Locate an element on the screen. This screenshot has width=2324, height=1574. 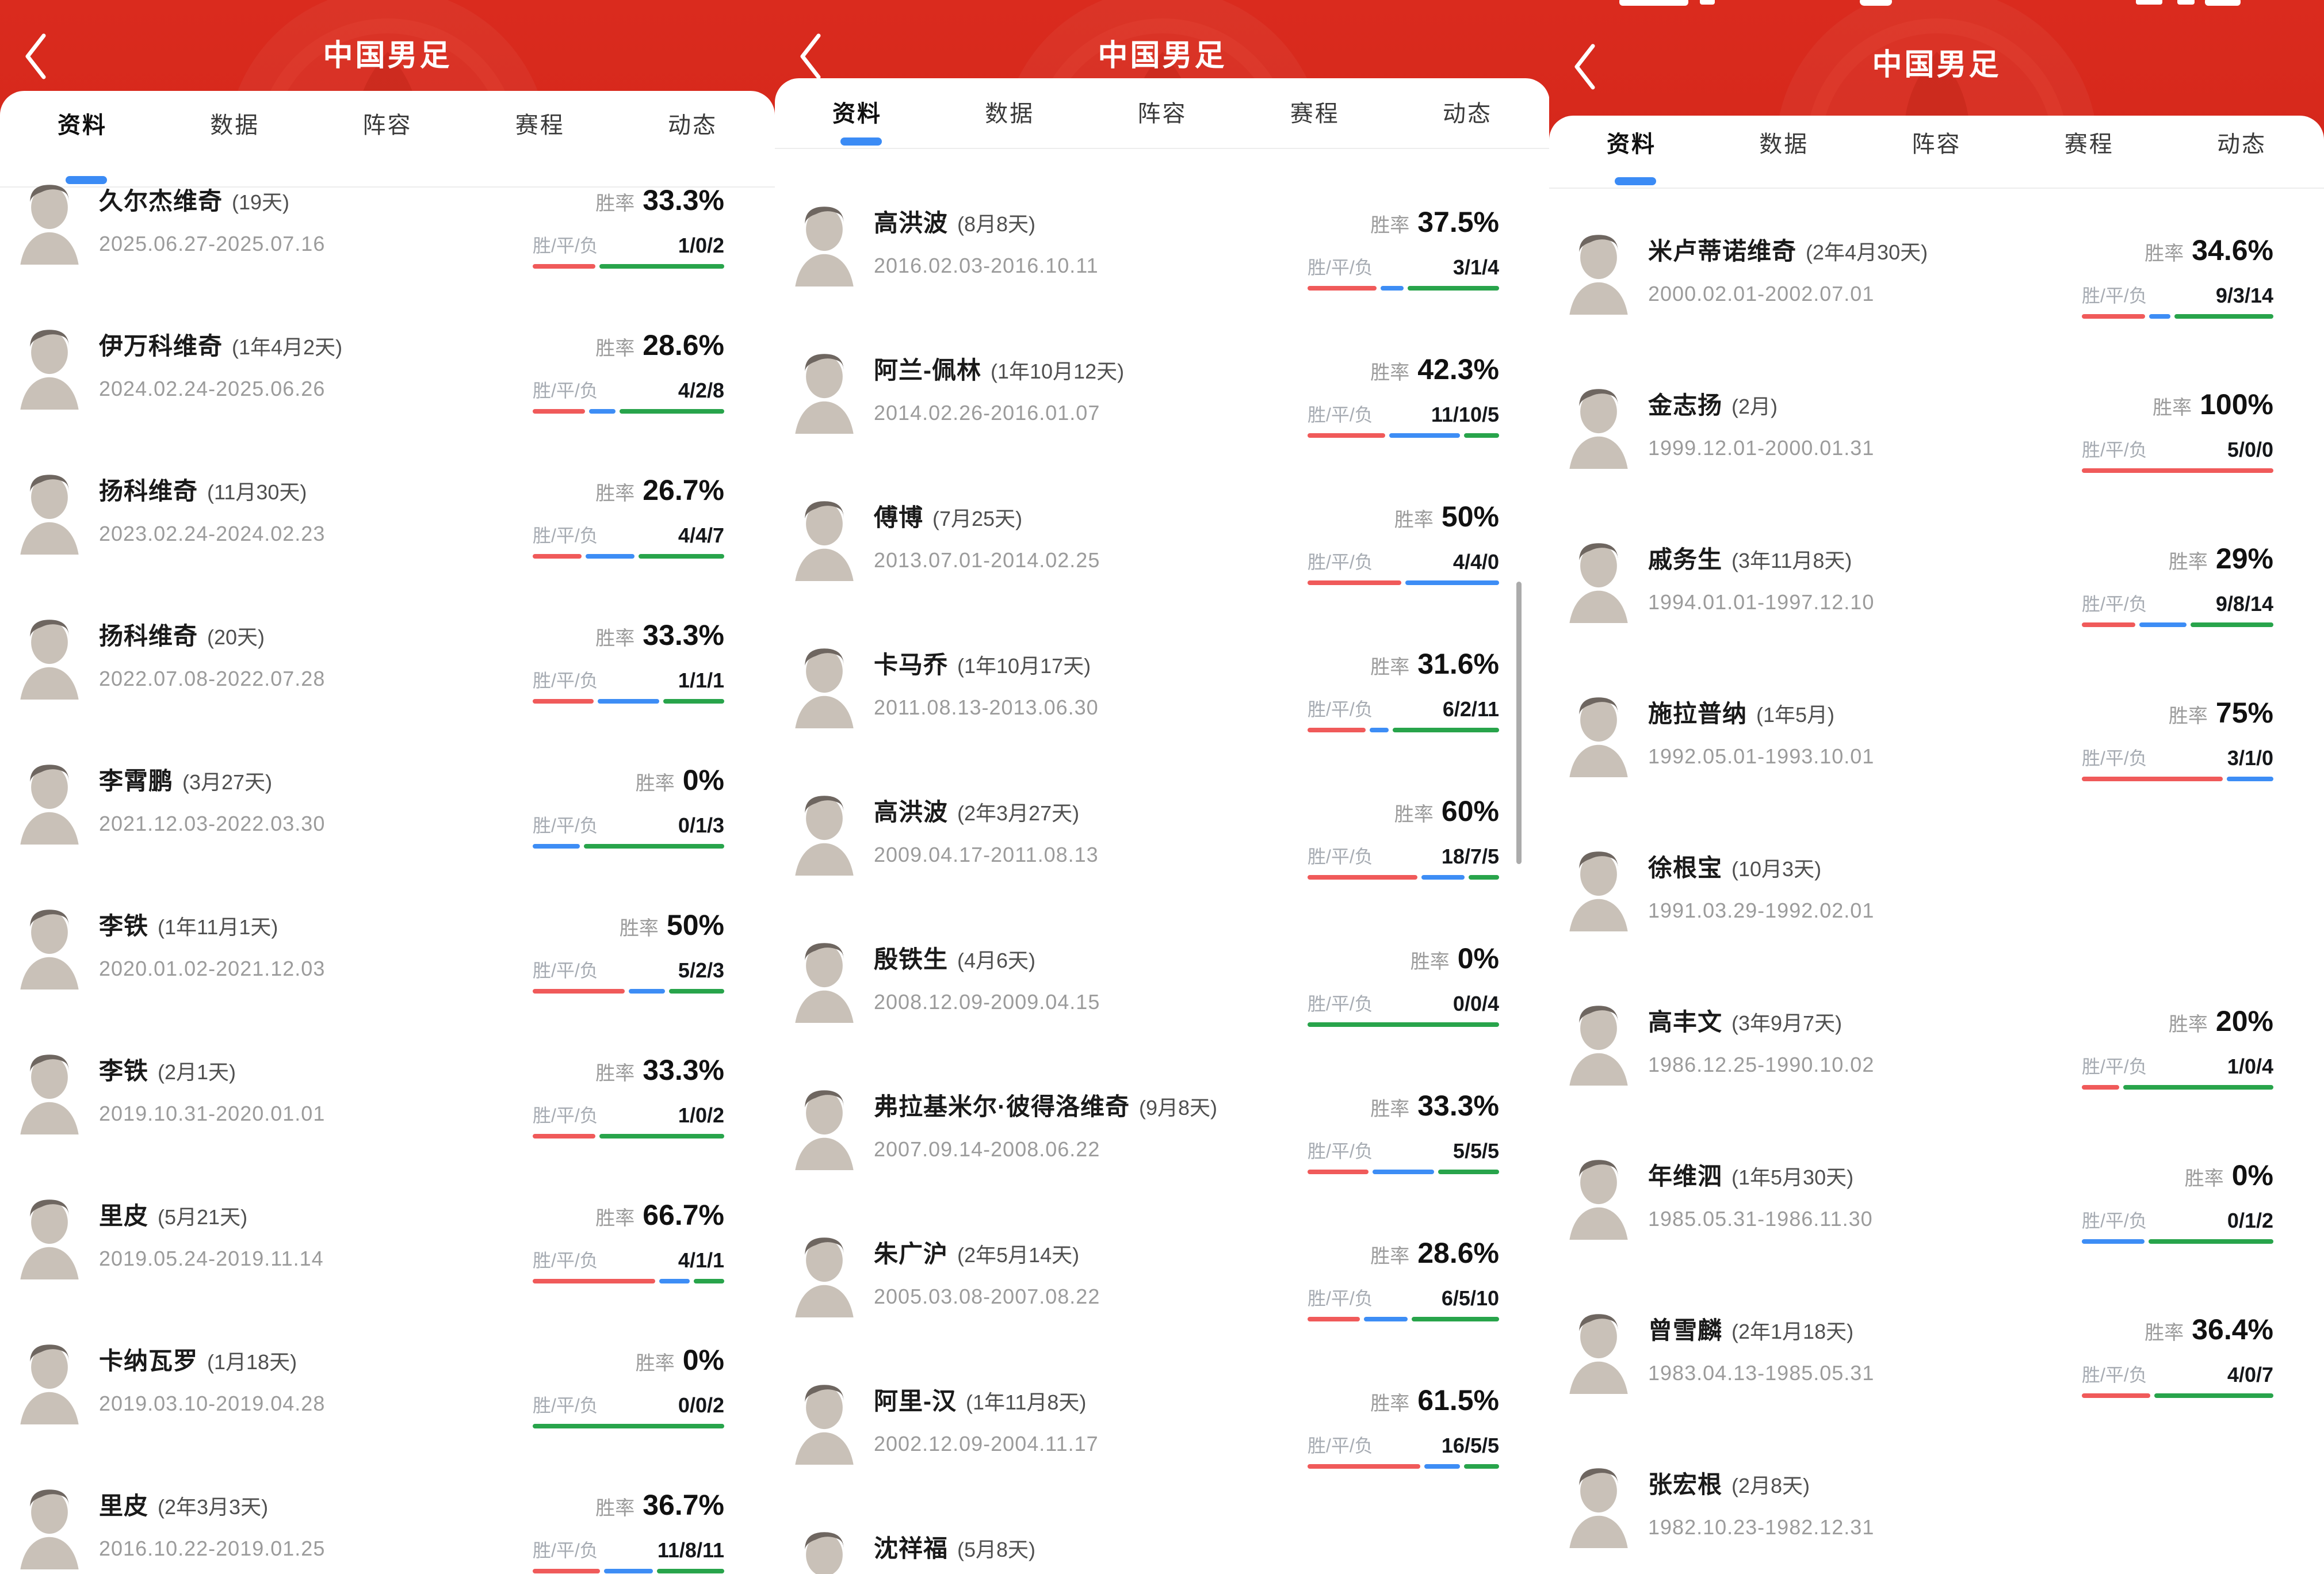
coach-duration: (19天) is located at coordinates (261, 202).